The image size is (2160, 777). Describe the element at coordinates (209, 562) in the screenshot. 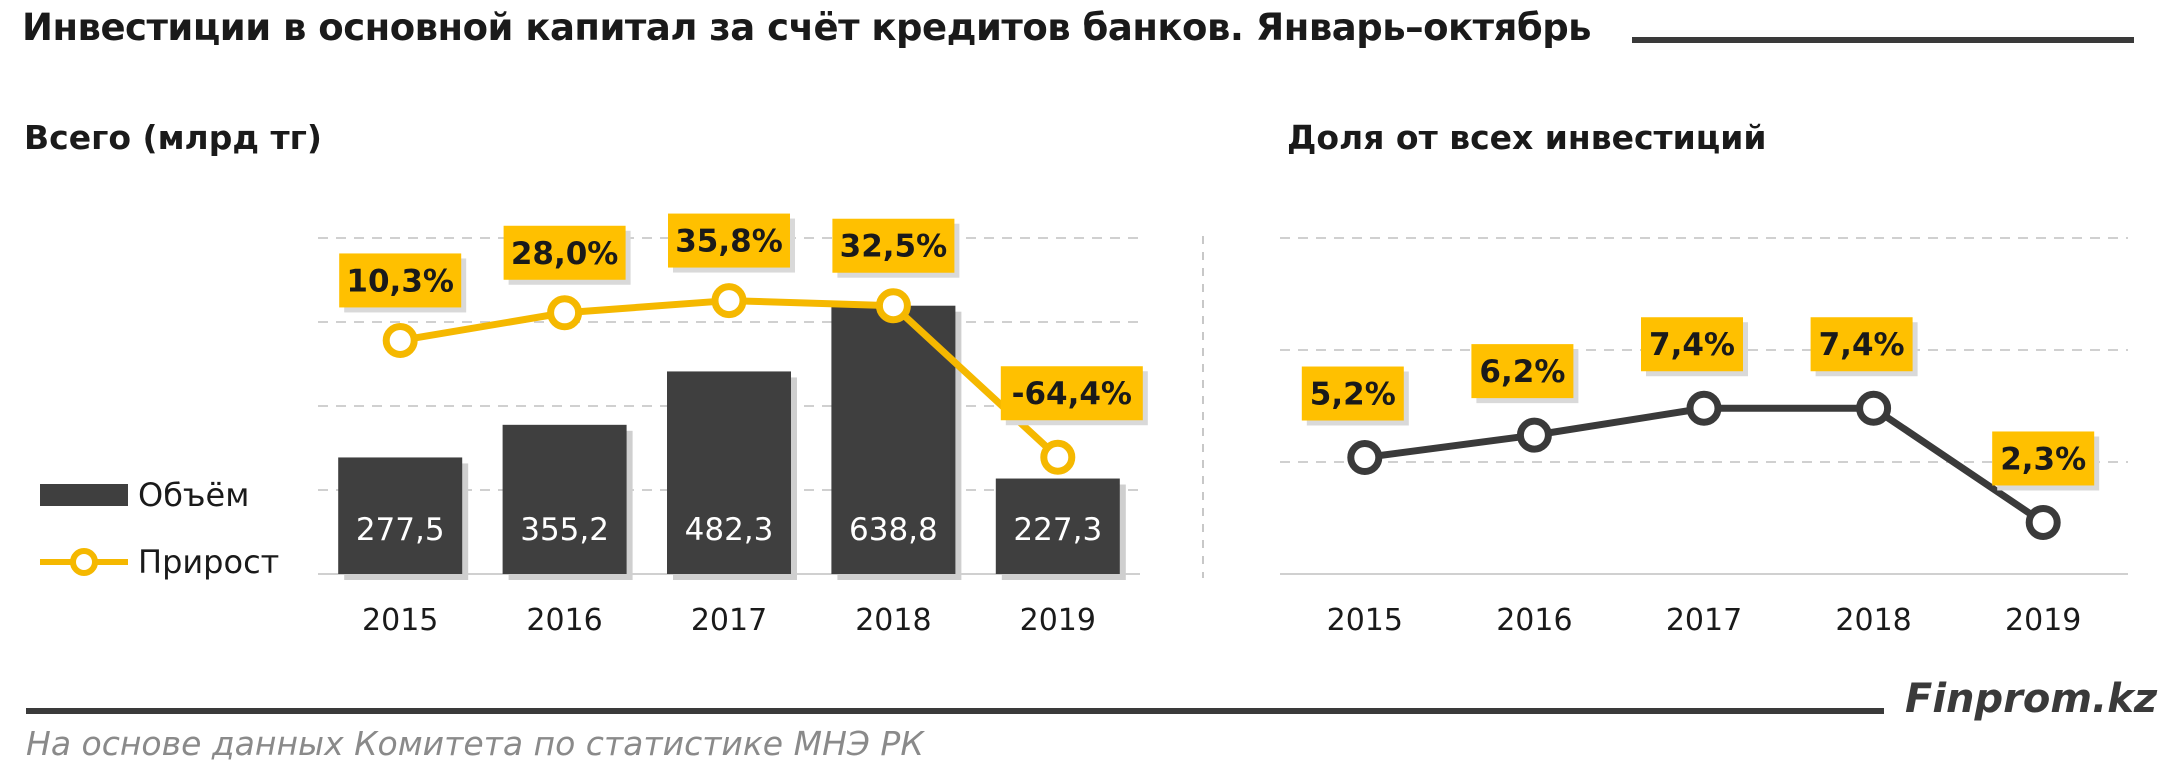

I see `legend-growth-label: Прирост` at that location.